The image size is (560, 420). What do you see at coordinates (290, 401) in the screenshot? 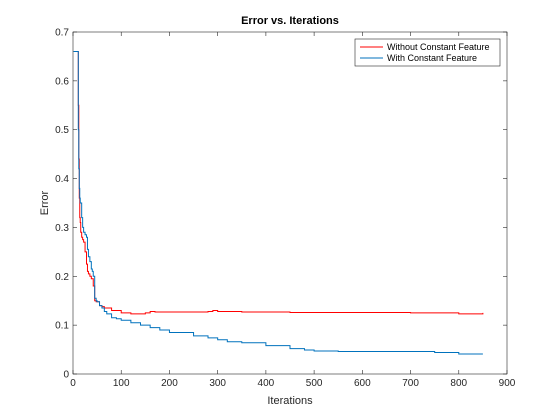
I see `x-axis-label: Iterations` at bounding box center [290, 401].